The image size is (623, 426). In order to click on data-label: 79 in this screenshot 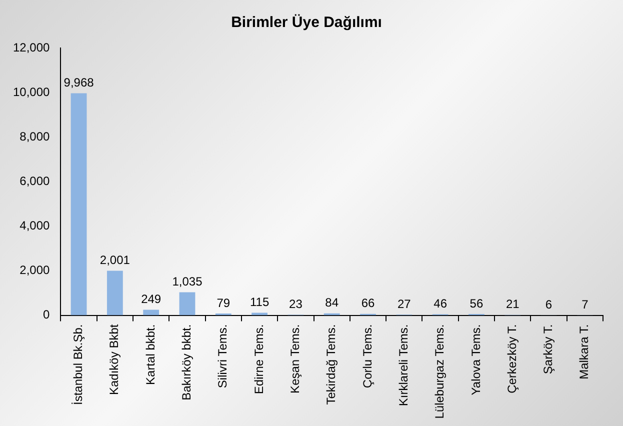, I will do `click(223, 303)`.